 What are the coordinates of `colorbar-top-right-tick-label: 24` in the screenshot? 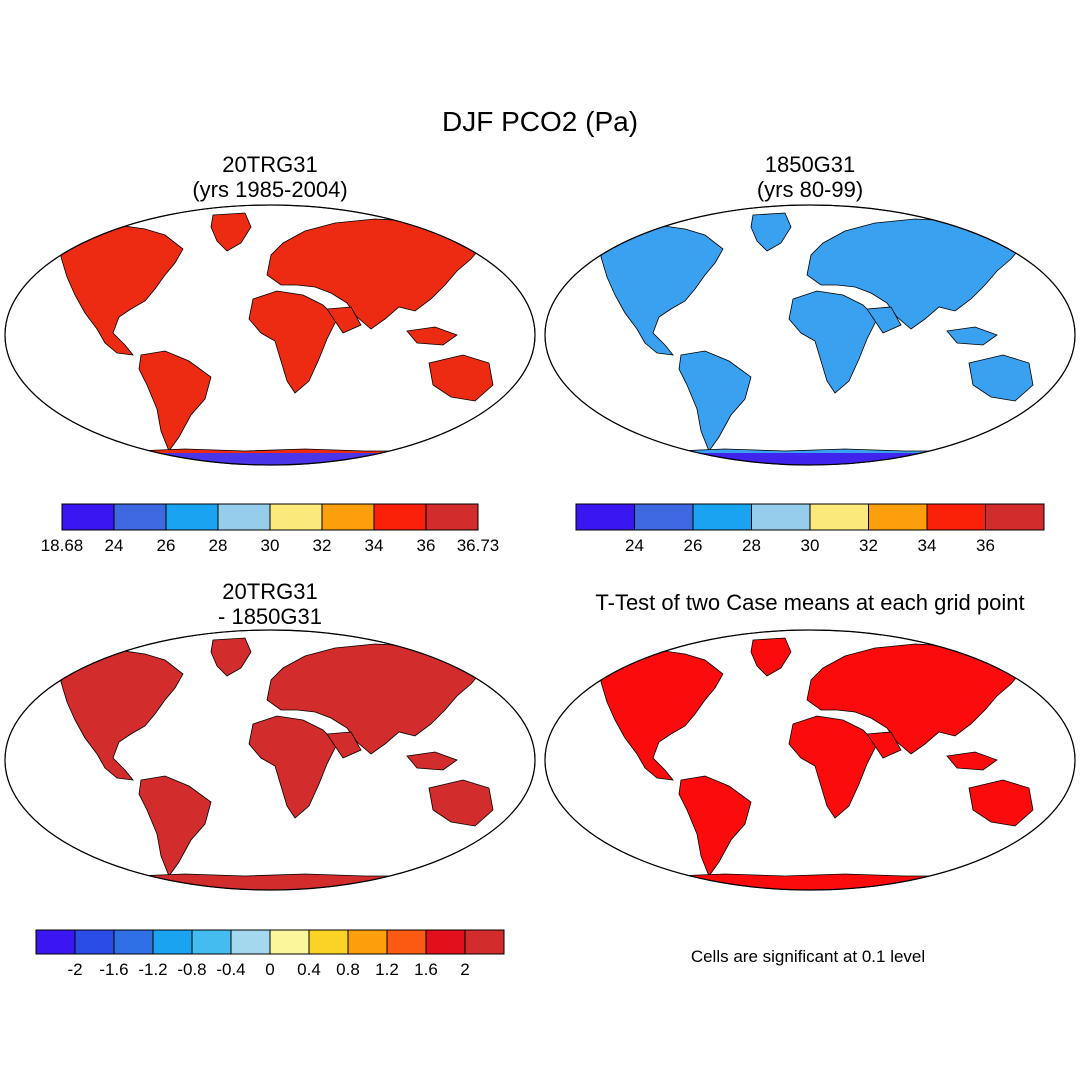 It's located at (634, 545).